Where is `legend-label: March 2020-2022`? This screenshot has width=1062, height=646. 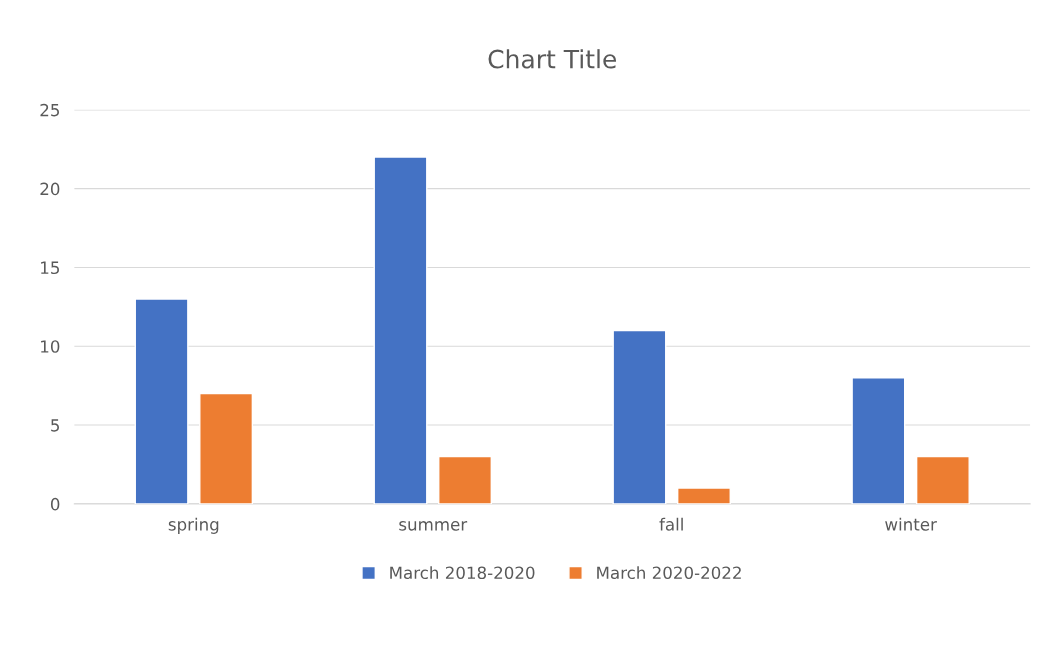 legend-label: March 2020-2022 is located at coordinates (669, 573).